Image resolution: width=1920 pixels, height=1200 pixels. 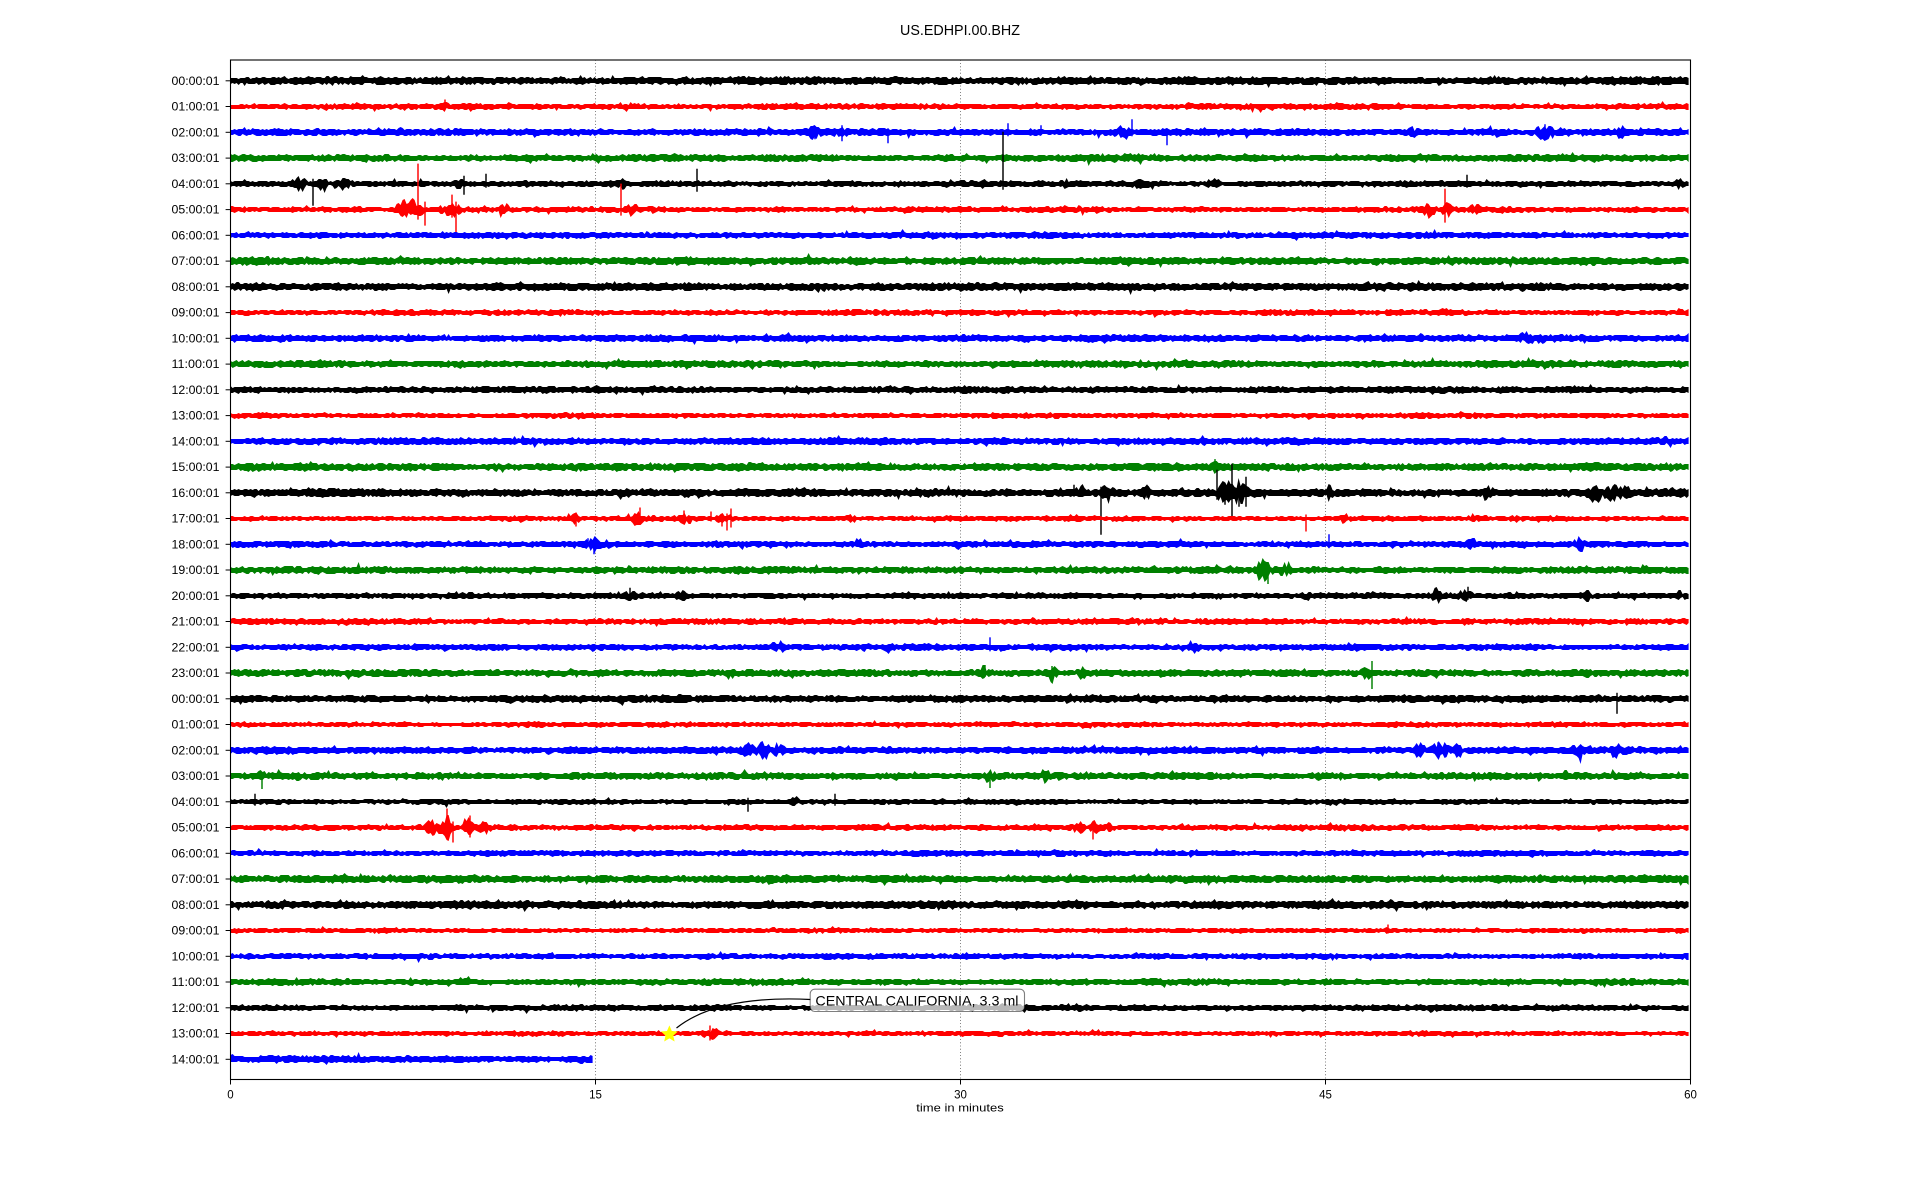 What do you see at coordinates (196, 544) in the screenshot?
I see `svg-text: 18:00:01` at bounding box center [196, 544].